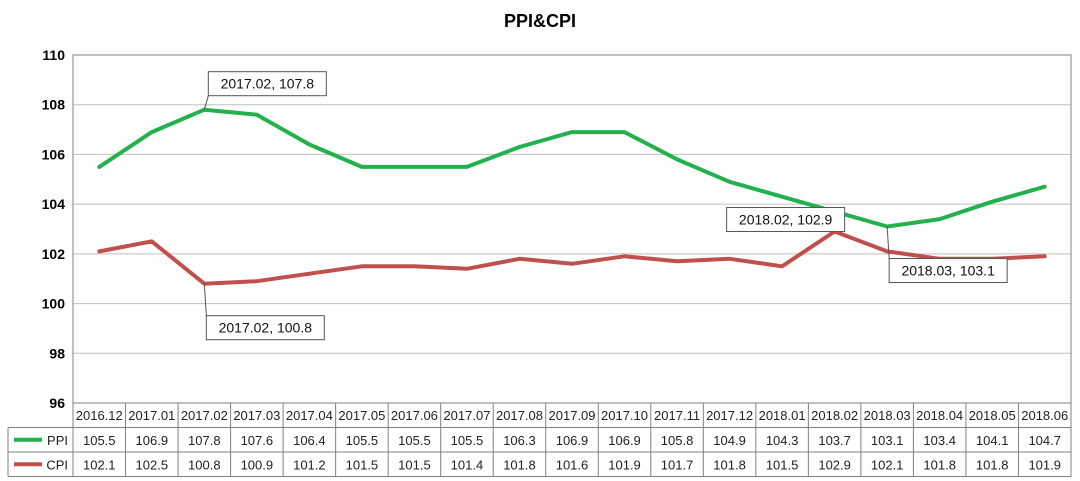  What do you see at coordinates (361, 415) in the screenshot?
I see `category-label-2017.05: 2017.05` at bounding box center [361, 415].